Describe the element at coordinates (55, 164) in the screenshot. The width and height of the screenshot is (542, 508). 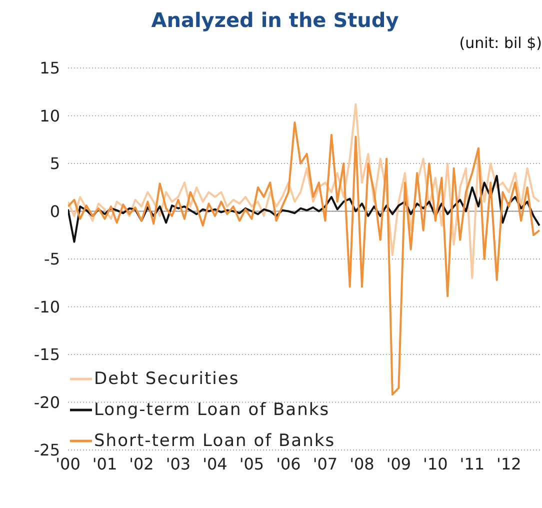
I see `y-tick-label: 5` at that location.